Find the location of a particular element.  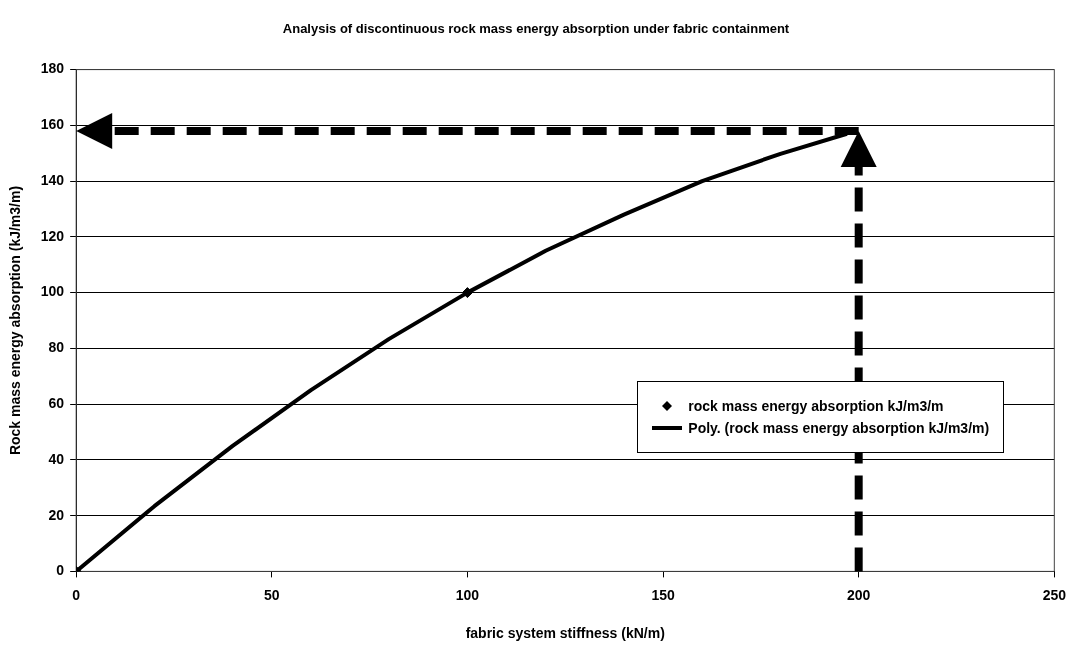

x-tick-label: 150 is located at coordinates (663, 594).